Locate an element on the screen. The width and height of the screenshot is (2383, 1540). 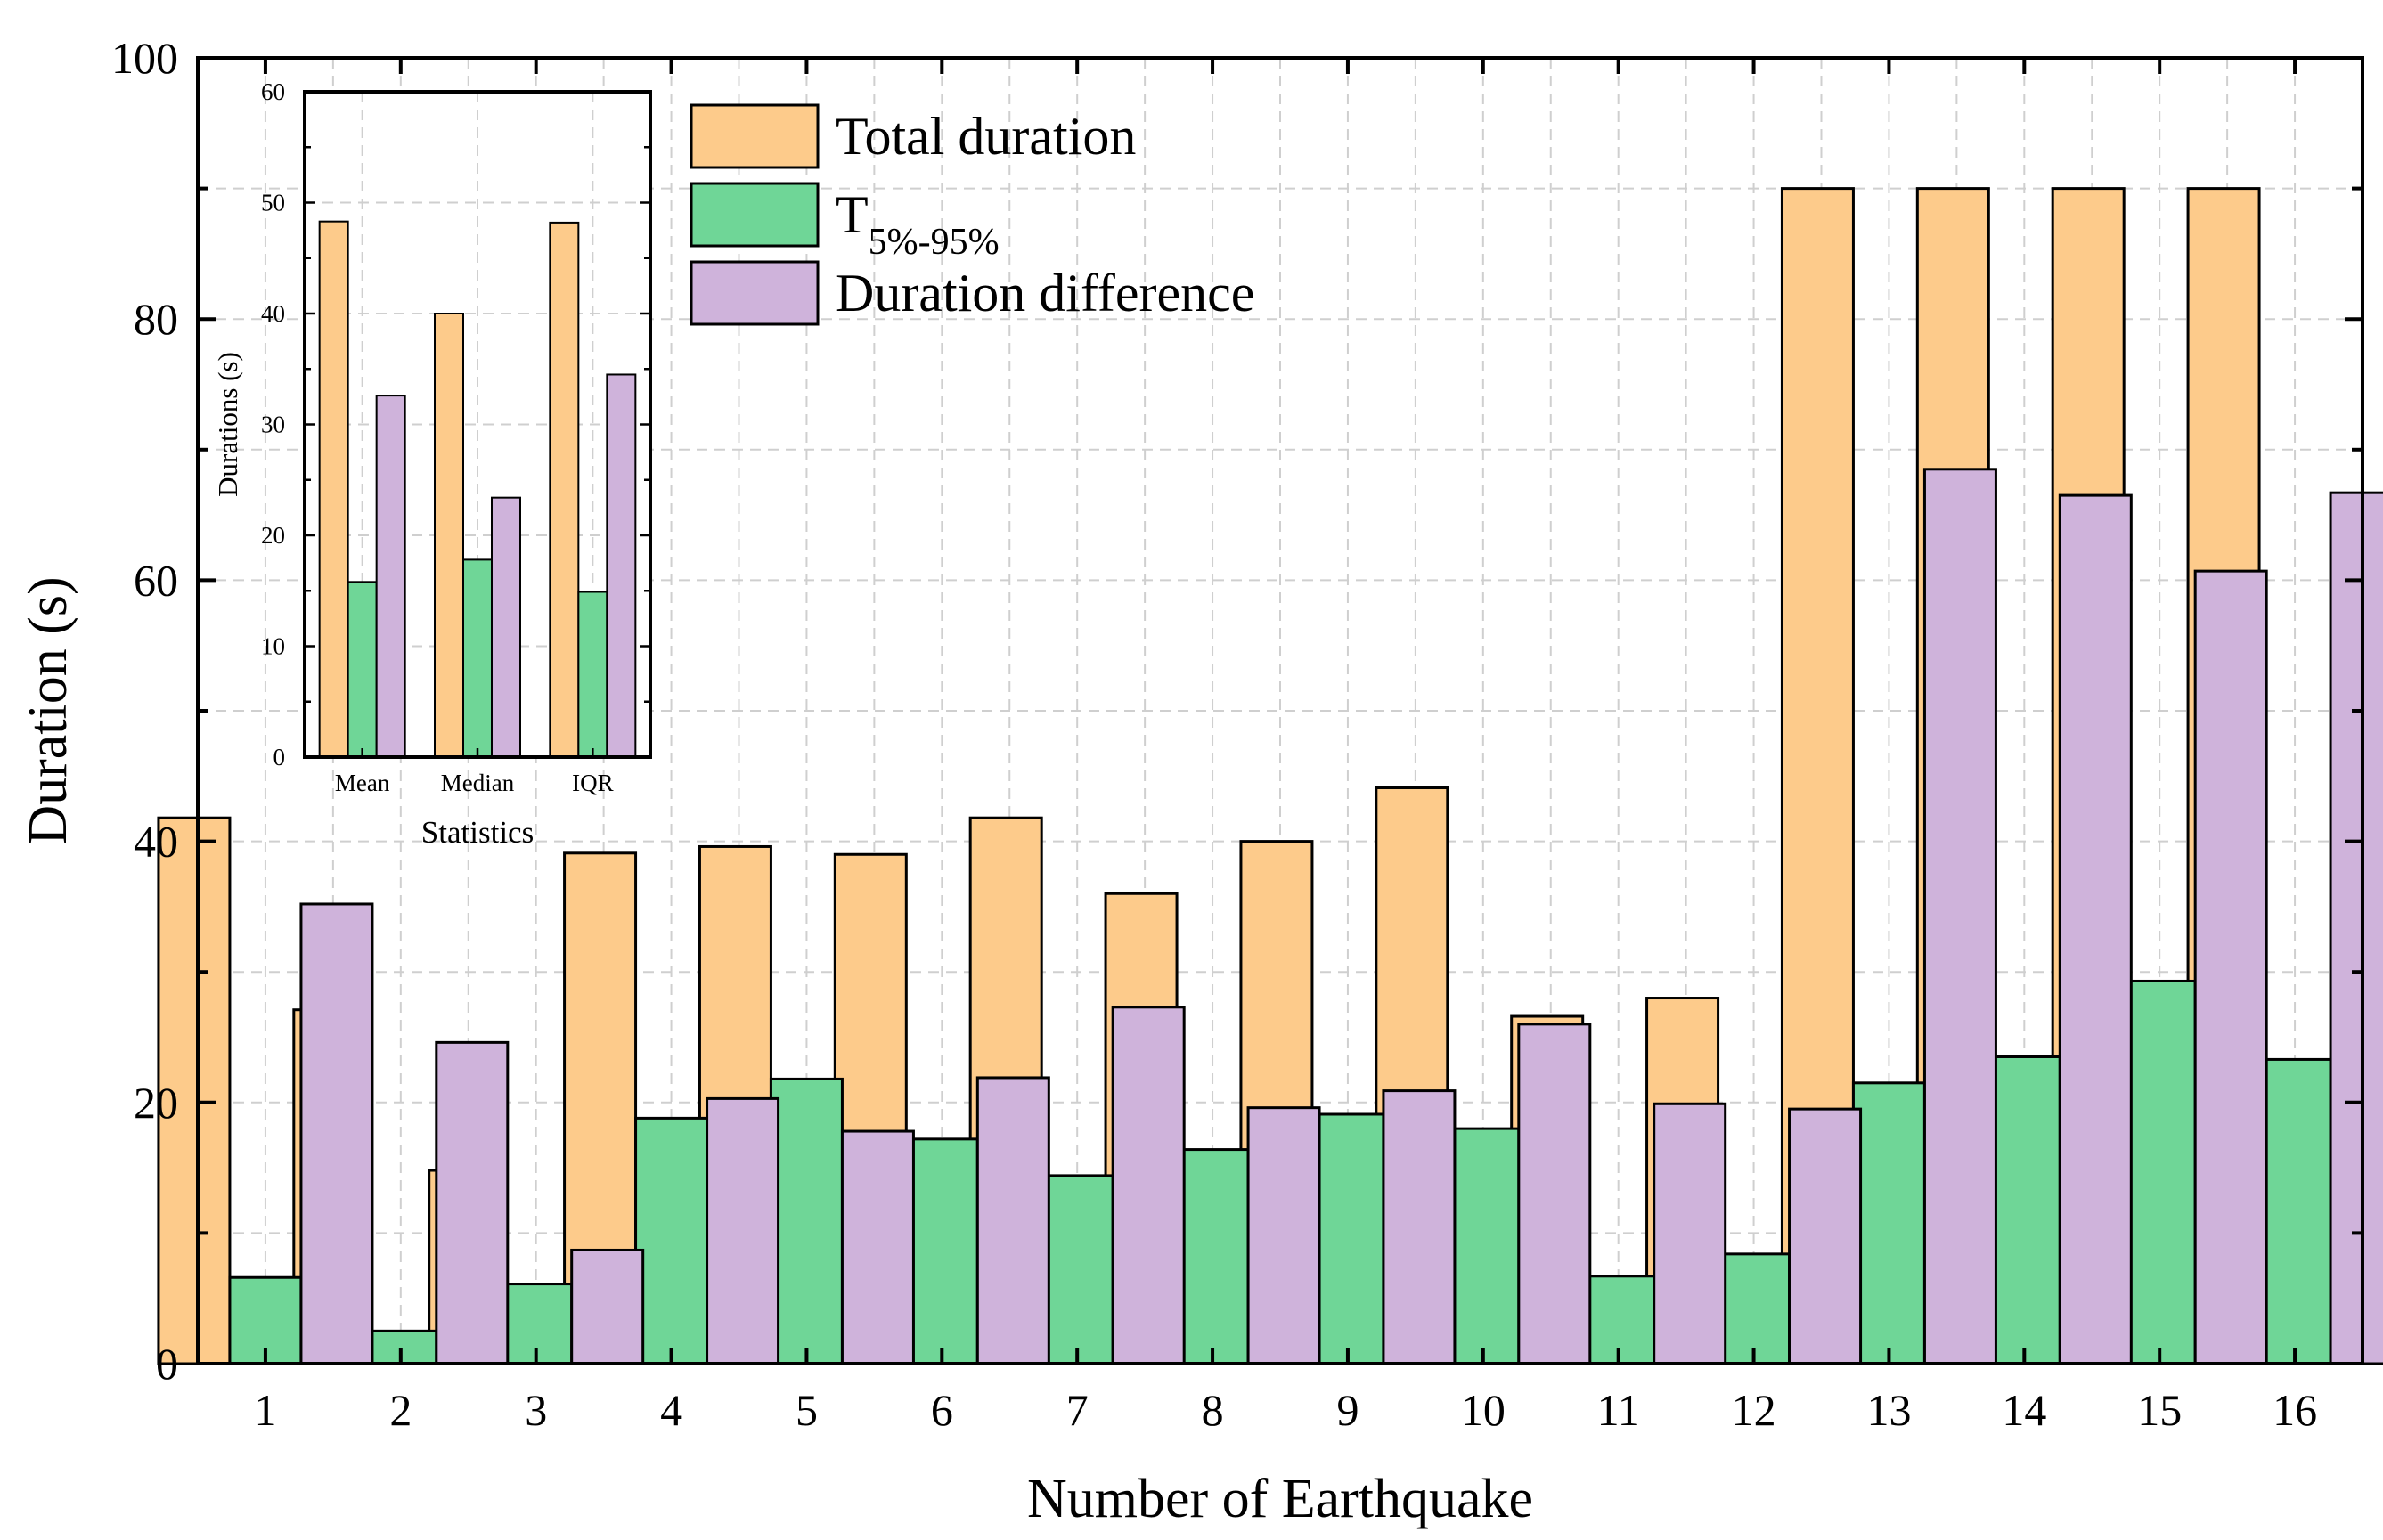
inset-bar-total-duration-mean is located at coordinates (333, 489).